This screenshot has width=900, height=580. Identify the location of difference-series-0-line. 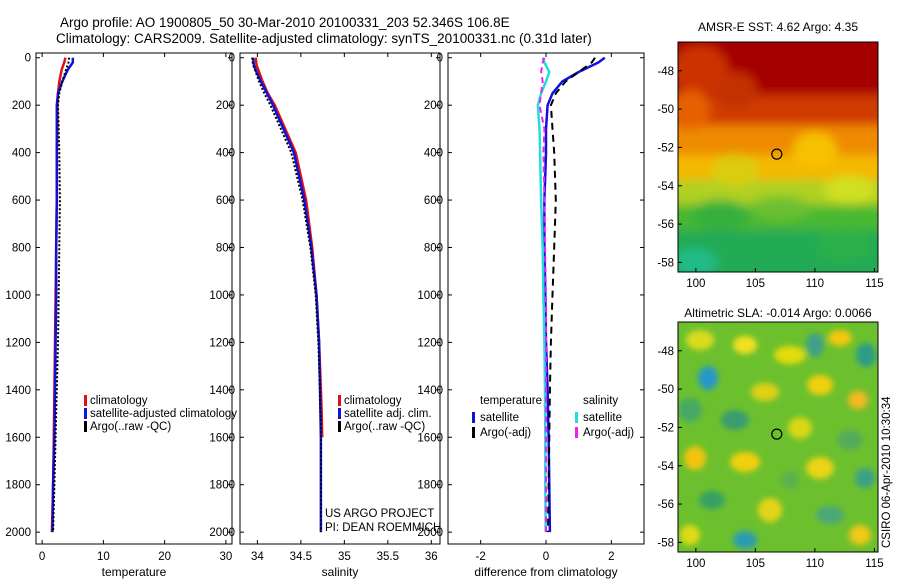
(574, 294).